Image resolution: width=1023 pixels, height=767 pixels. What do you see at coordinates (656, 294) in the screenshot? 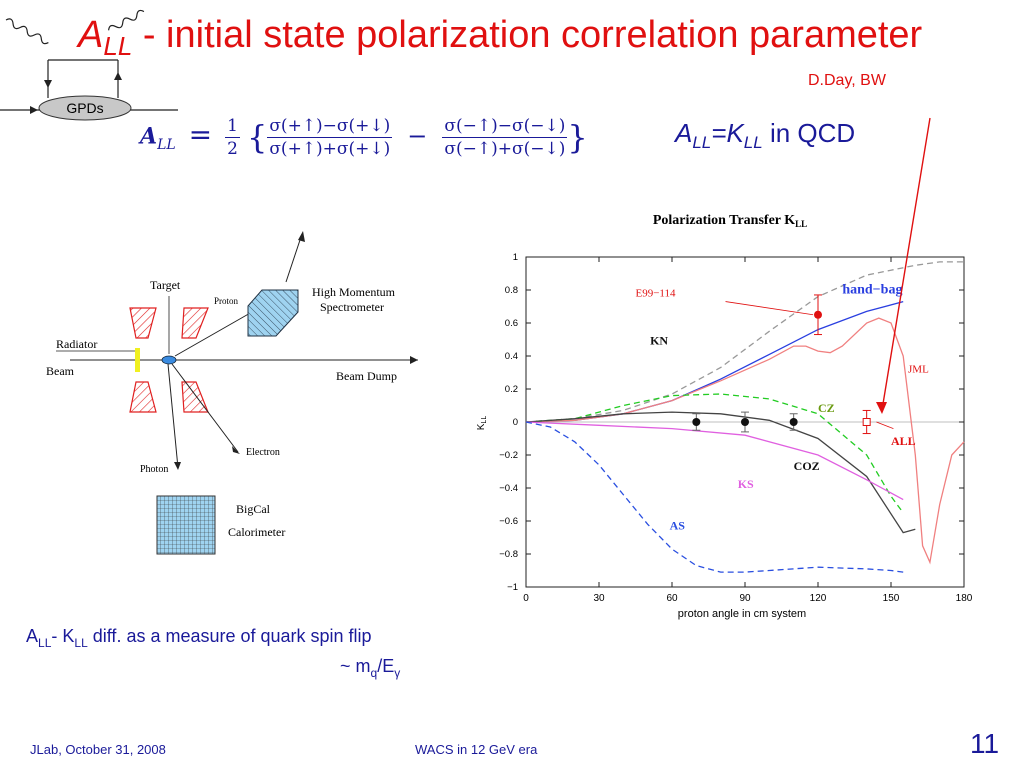
I see `series-label-e99: E99−114` at bounding box center [656, 294].